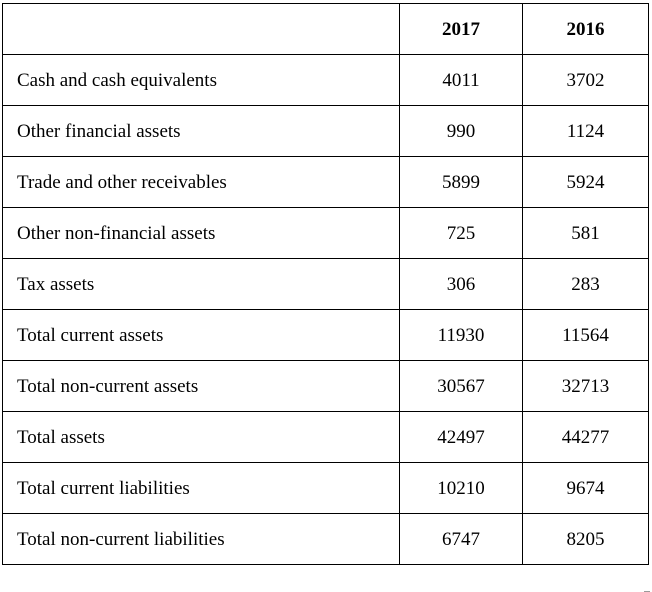 Image resolution: width=652 pixels, height=592 pixels. What do you see at coordinates (585, 131) in the screenshot?
I see `value-2016: 1124` at bounding box center [585, 131].